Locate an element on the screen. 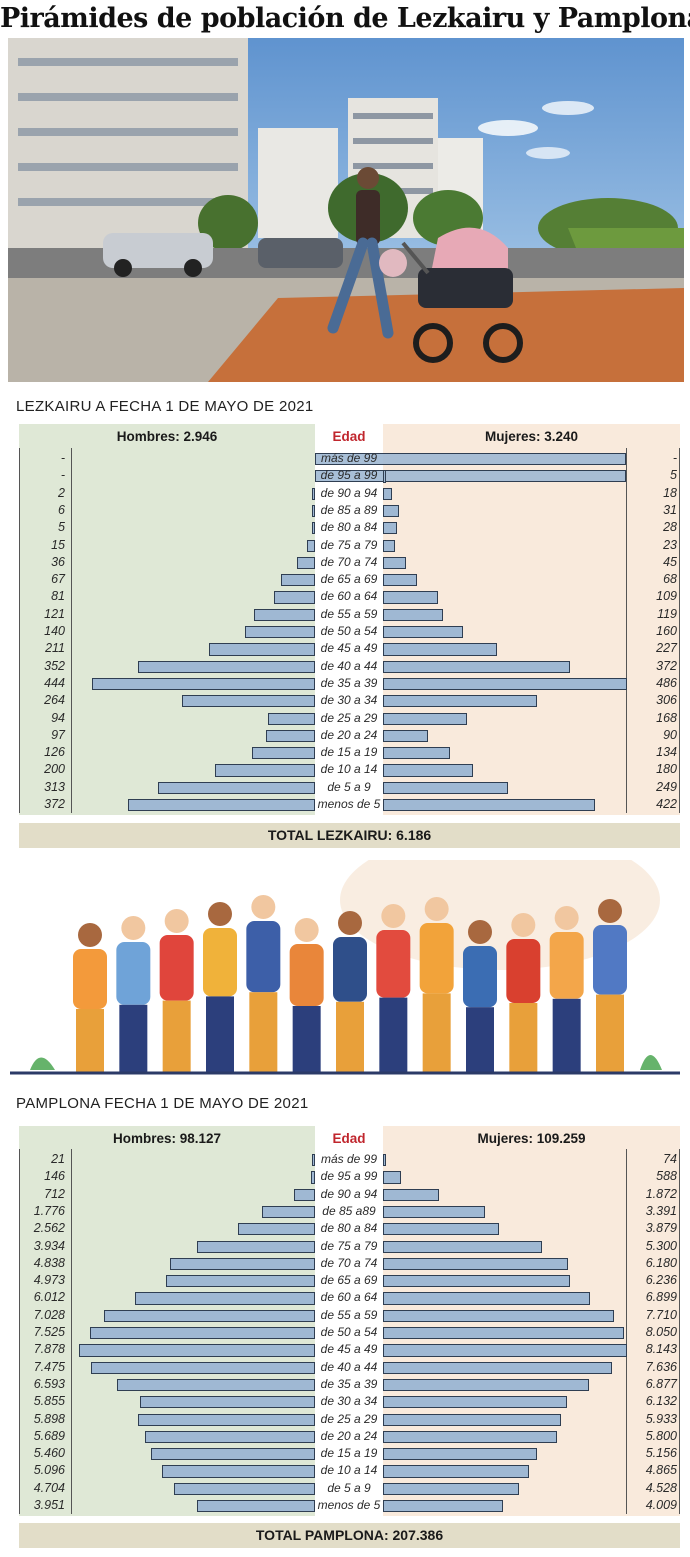  men-value-label: 7.028 is located at coordinates (49, 1314).